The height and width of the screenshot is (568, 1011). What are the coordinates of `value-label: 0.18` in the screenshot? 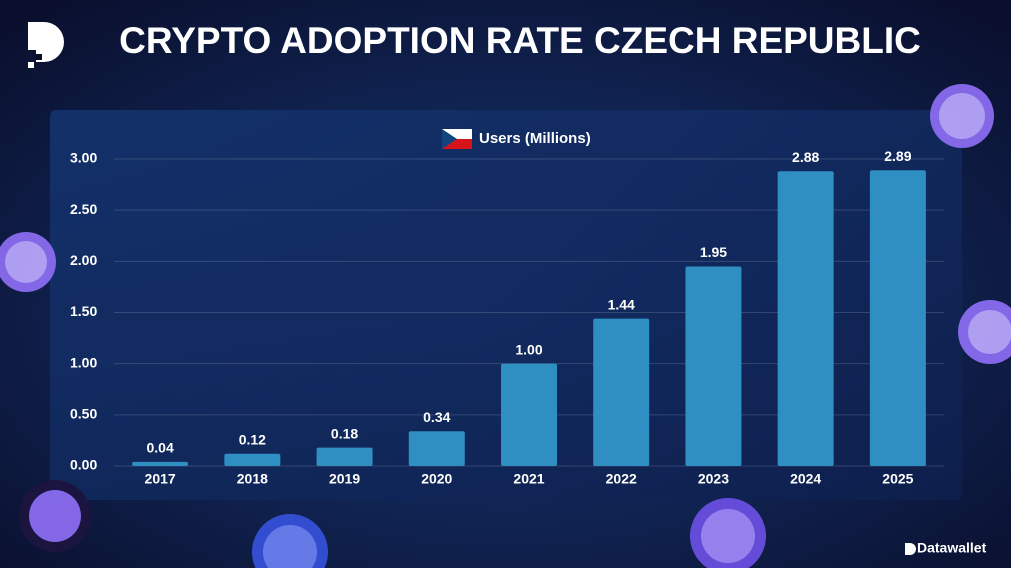 It's located at (344, 433).